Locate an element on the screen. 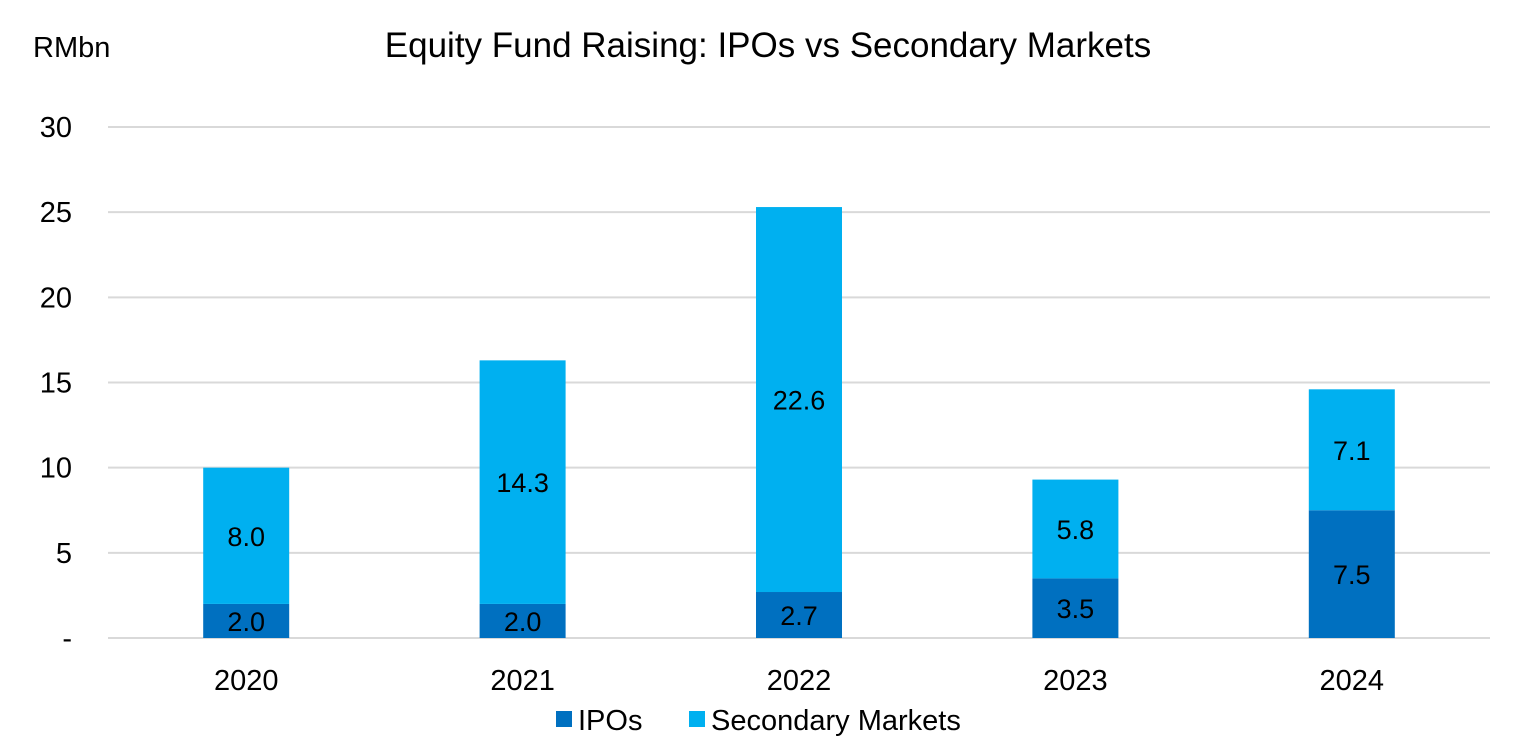 The width and height of the screenshot is (1536, 748). data-label: 8.0 is located at coordinates (246, 537).